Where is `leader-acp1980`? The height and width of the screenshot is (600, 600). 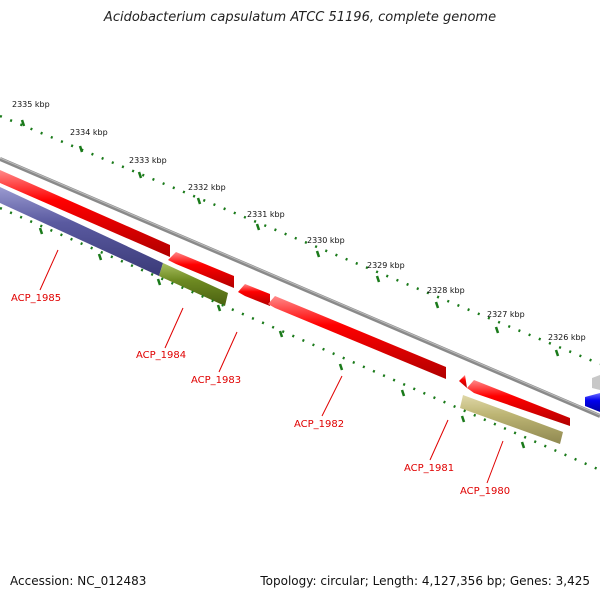 leader-acp1980 is located at coordinates (495, 462).